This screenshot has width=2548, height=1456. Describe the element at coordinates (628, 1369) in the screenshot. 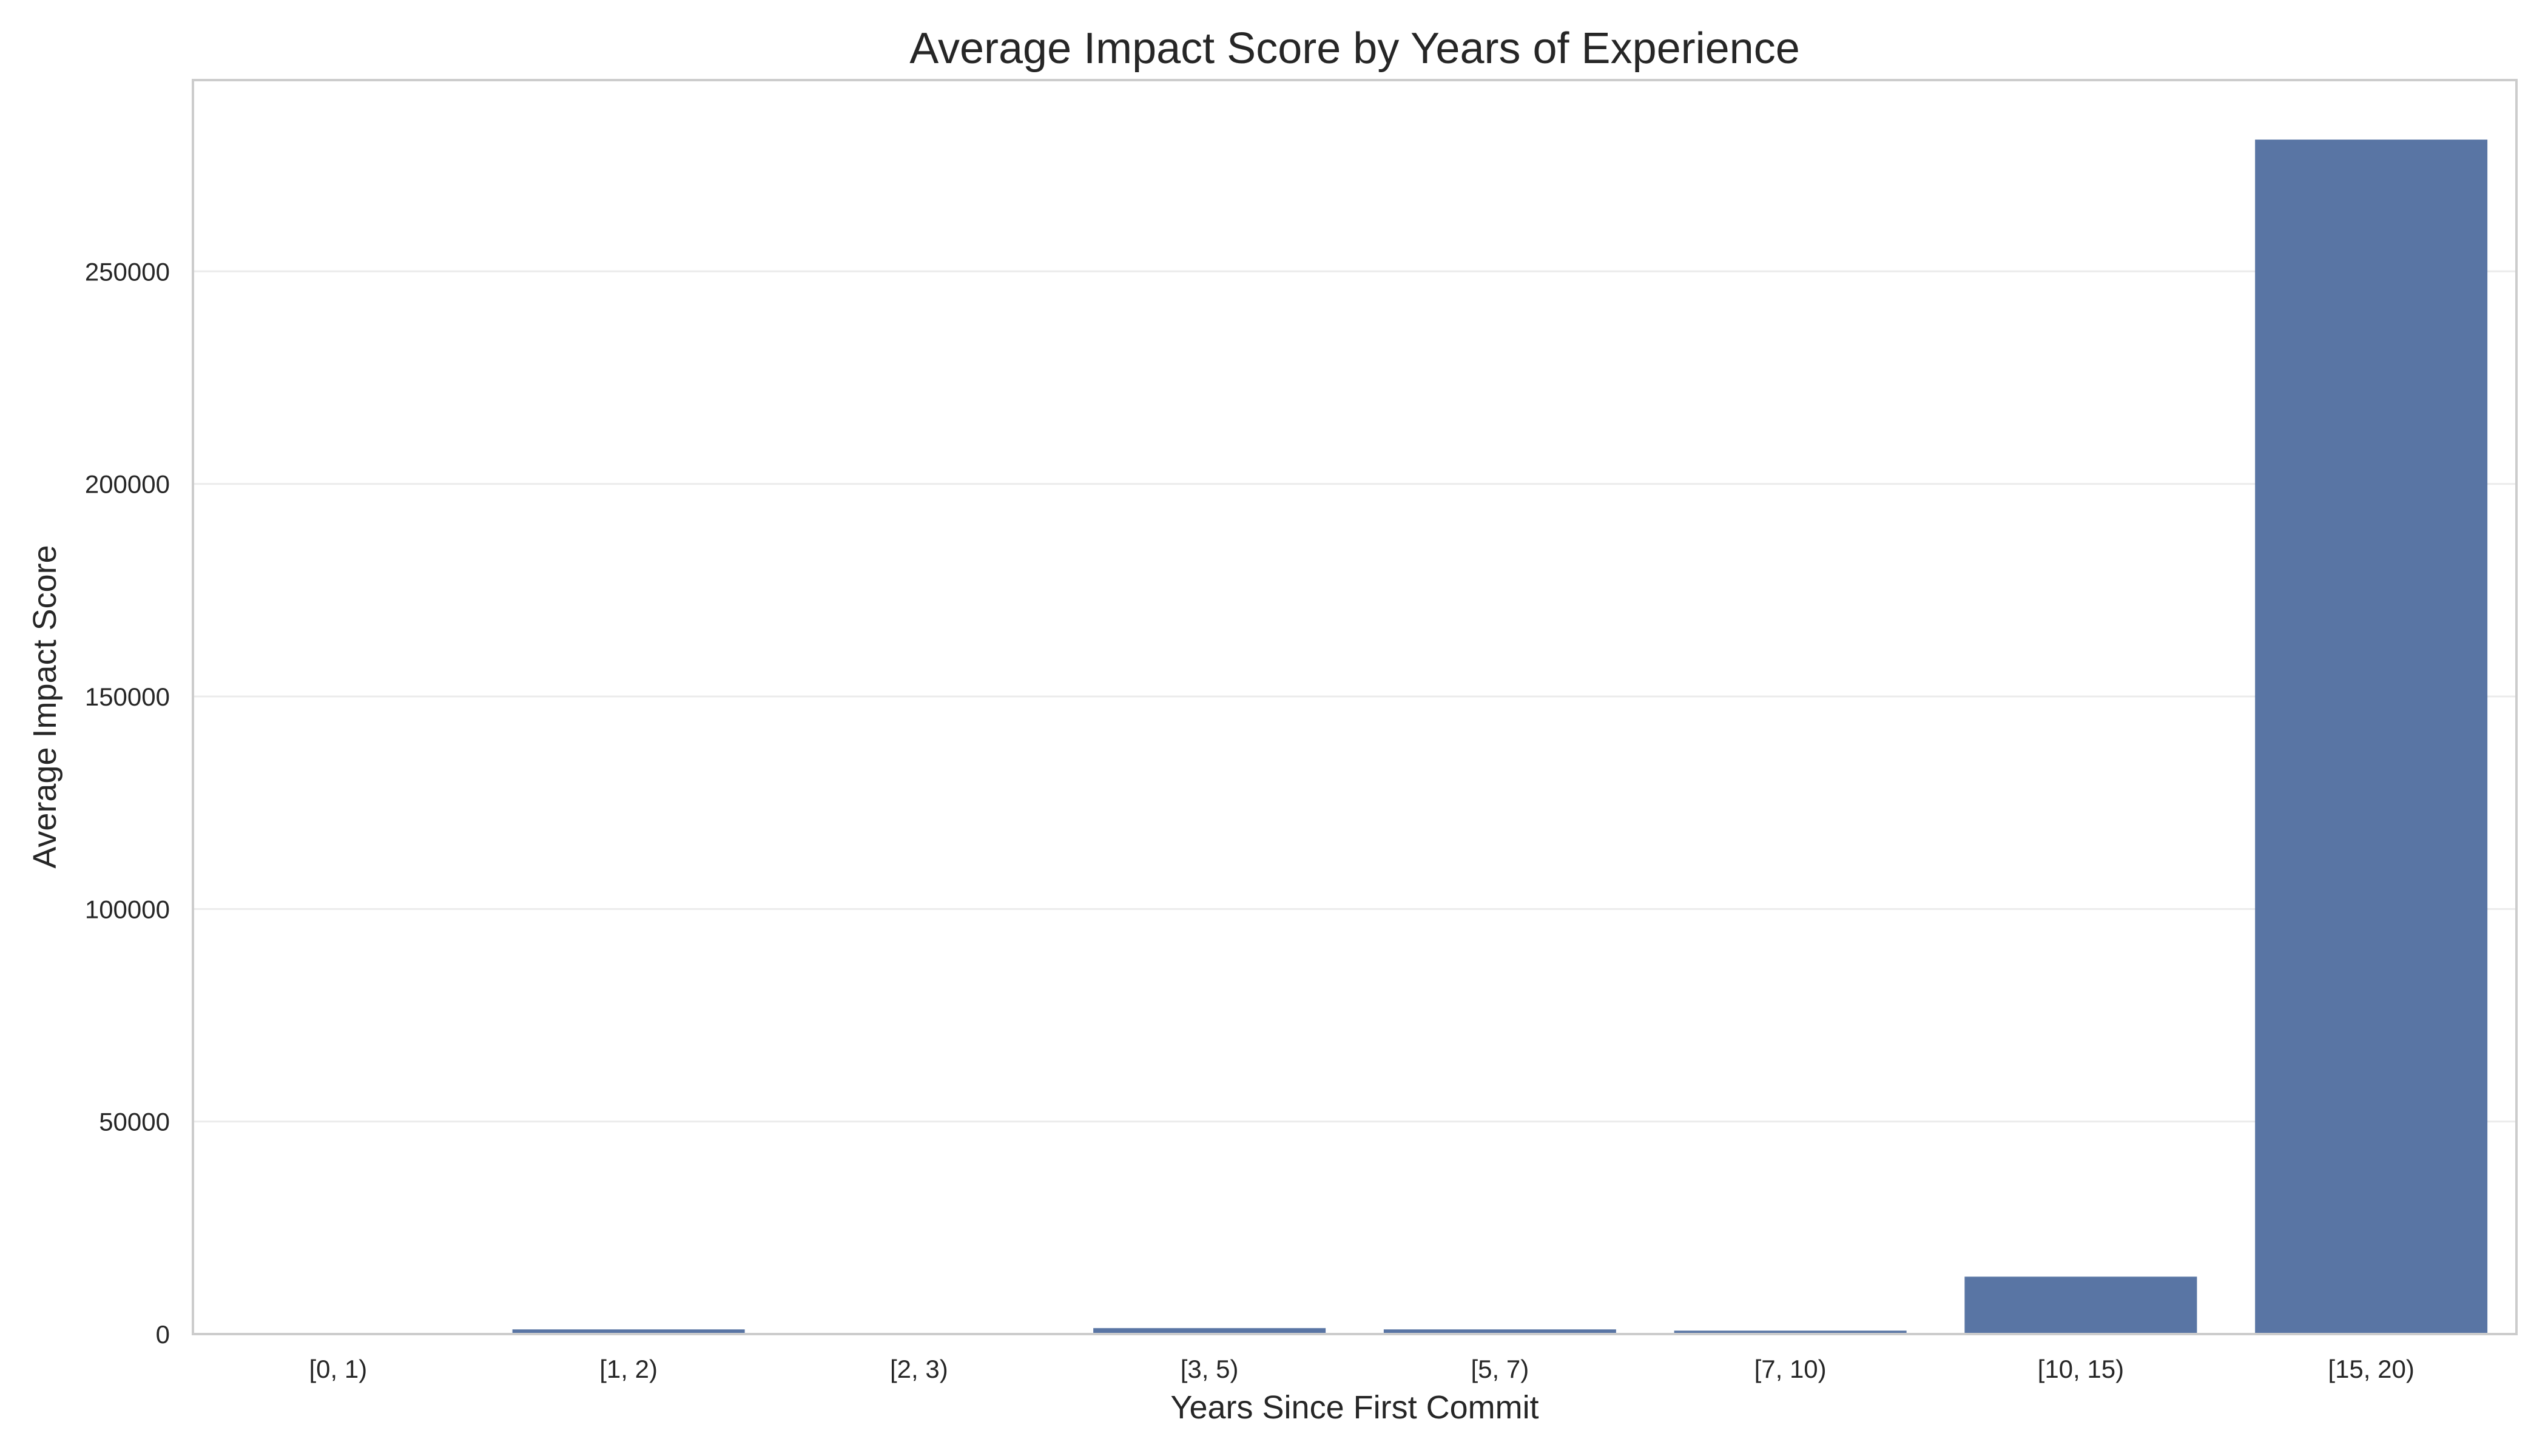

I see `x-tick-label: [1, 2)` at that location.